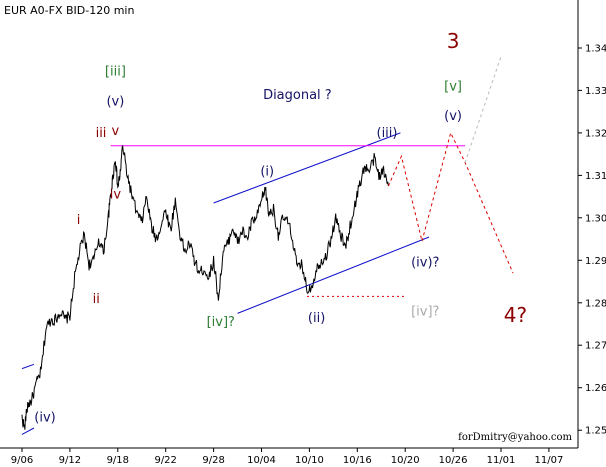 Image resolution: width=606 pixels, height=467 pixels. What do you see at coordinates (213, 460) in the screenshot?
I see `x-tick-label: 9/28` at bounding box center [213, 460].